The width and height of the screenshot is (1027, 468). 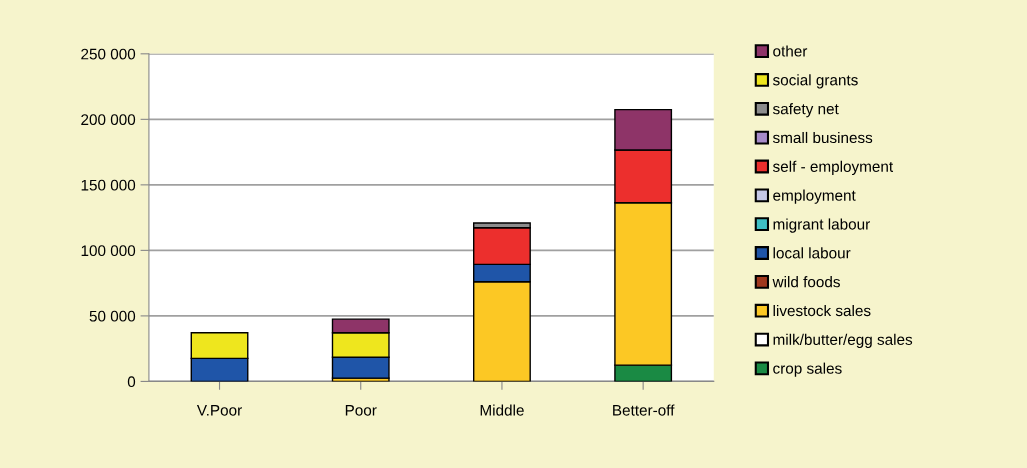 I want to click on y-tick-label: 50 000, so click(x=112, y=316).